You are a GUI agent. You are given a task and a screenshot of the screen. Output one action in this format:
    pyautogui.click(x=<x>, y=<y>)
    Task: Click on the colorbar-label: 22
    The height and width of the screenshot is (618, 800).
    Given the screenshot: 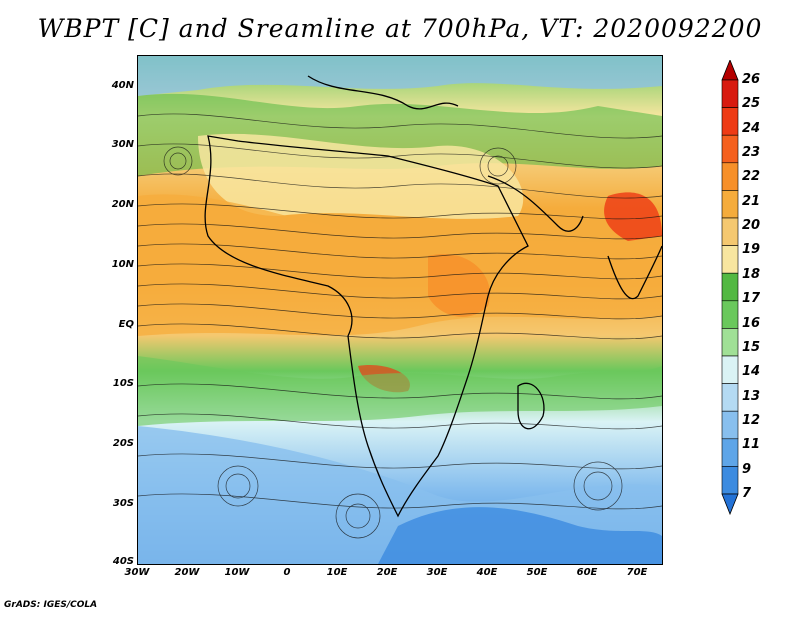 What is the action you would take?
    pyautogui.click(x=751, y=177)
    